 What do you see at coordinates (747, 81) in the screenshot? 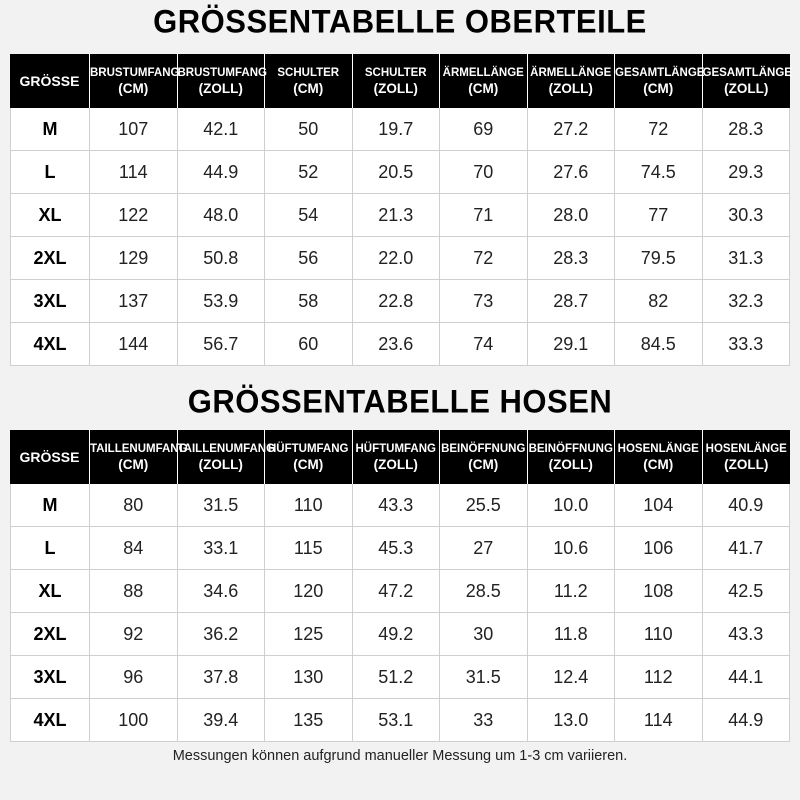
I see `tops-header-cell: GESAMTLÄNGE (ZOLL)` at bounding box center [747, 81].